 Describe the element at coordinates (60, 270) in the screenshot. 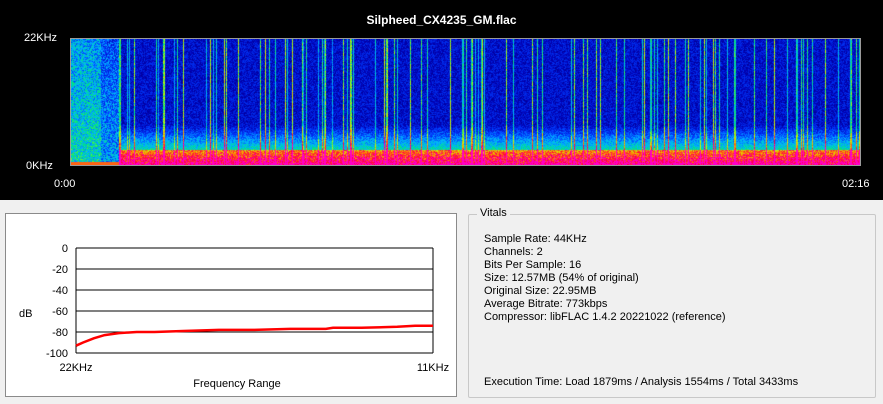

I see `y-tick-label: -20` at that location.